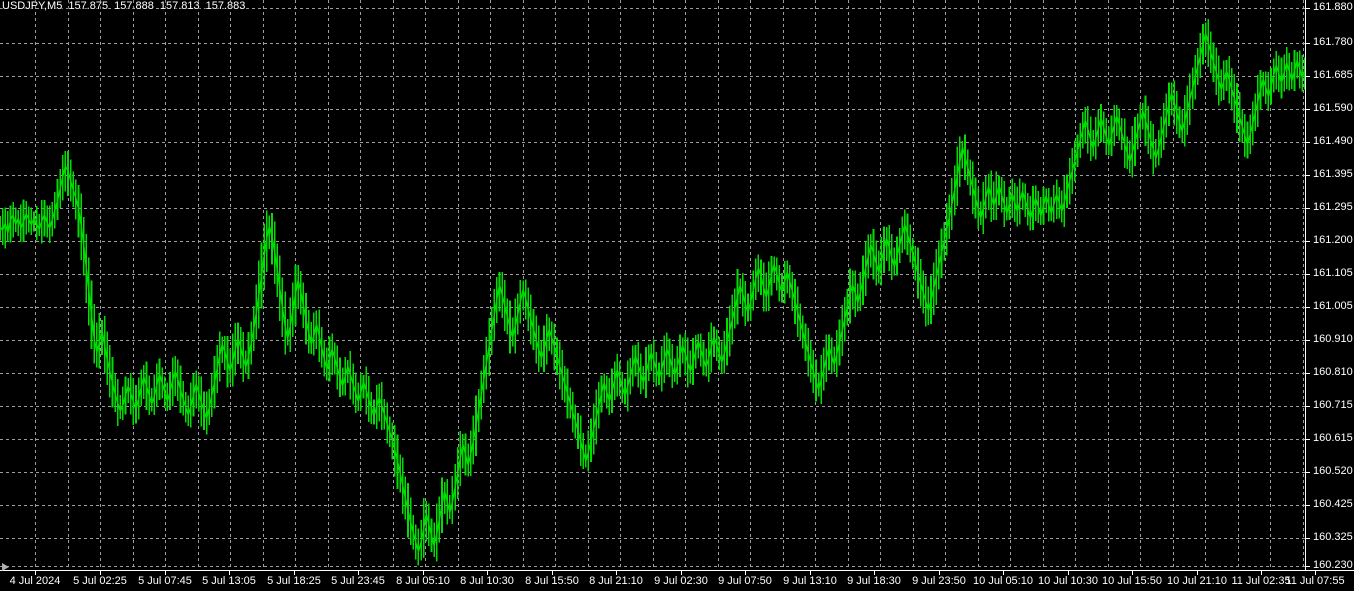 Image resolution: width=1354 pixels, height=591 pixels. Describe the element at coordinates (681, 581) in the screenshot. I see `time-axis-label: 9 Jul 02:30` at that location.